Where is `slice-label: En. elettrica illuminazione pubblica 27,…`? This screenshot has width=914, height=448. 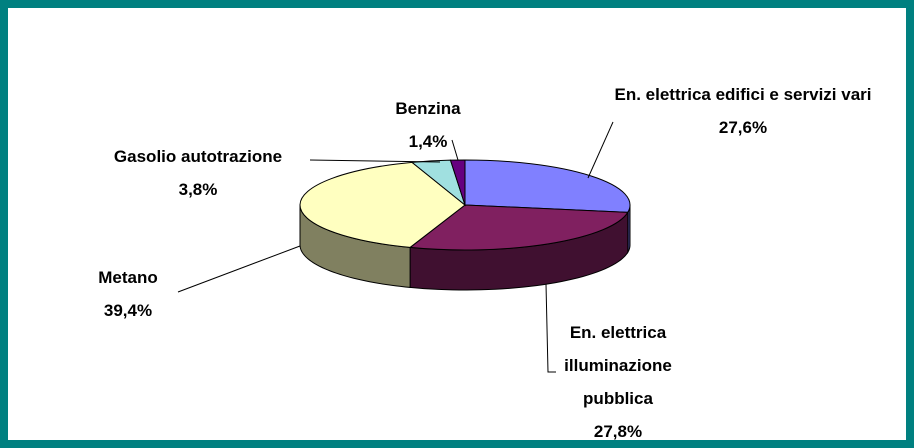 slice-label: En. elettrica illuminazione pubblica 27,… is located at coordinates (618, 378).